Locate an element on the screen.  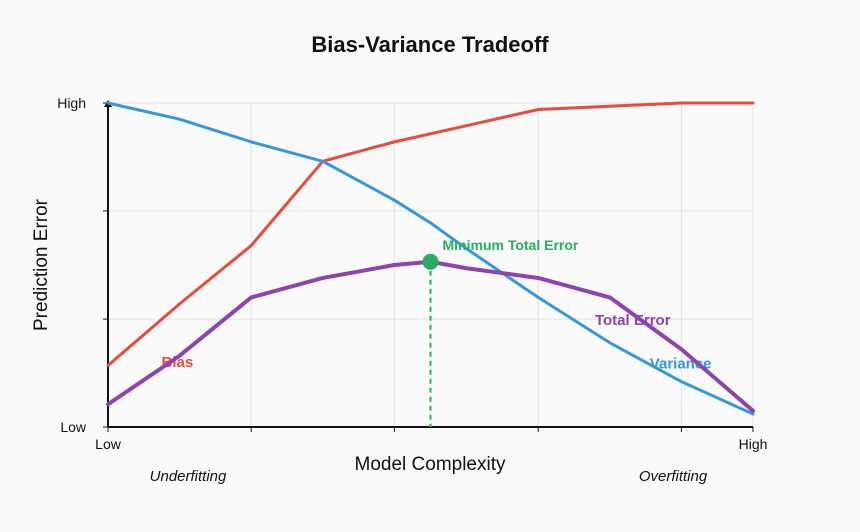
x-tick-label: Low is located at coordinates (108, 444).